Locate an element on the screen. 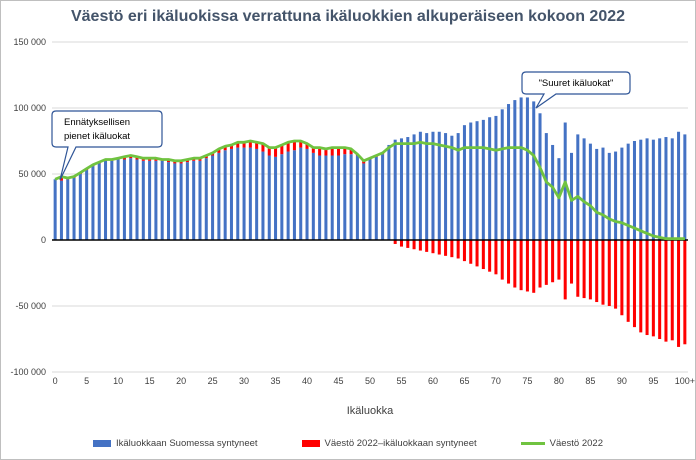 Image resolution: width=696 pixels, height=460 pixels. x-axis-title: Ikäluokka is located at coordinates (370, 411).